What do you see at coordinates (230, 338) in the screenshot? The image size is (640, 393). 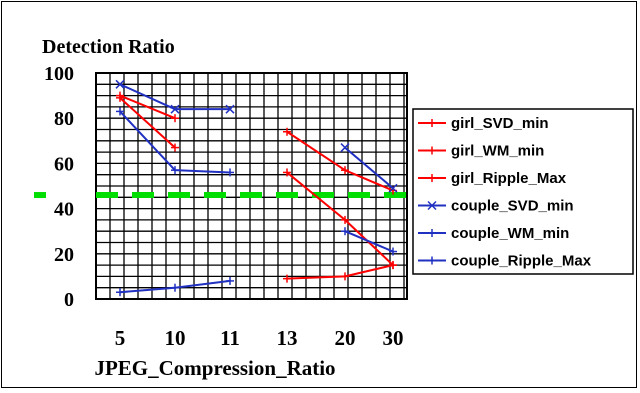 I see `x-tick-label: 11` at bounding box center [230, 338].